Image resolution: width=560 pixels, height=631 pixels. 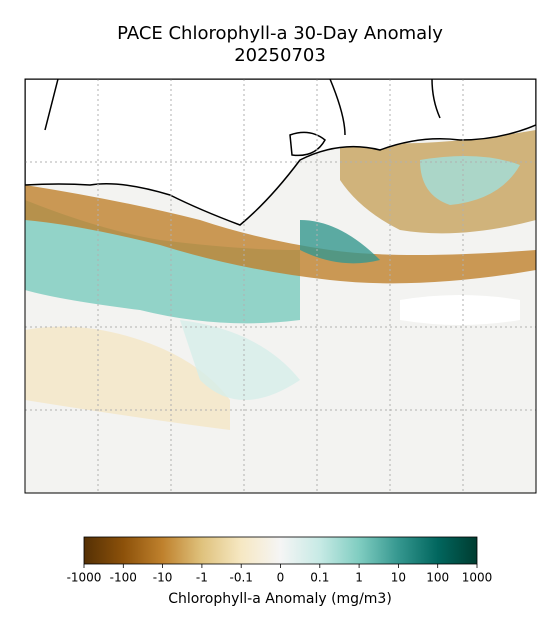 I want to click on colorbar-tick-label: -1, so click(x=202, y=578).